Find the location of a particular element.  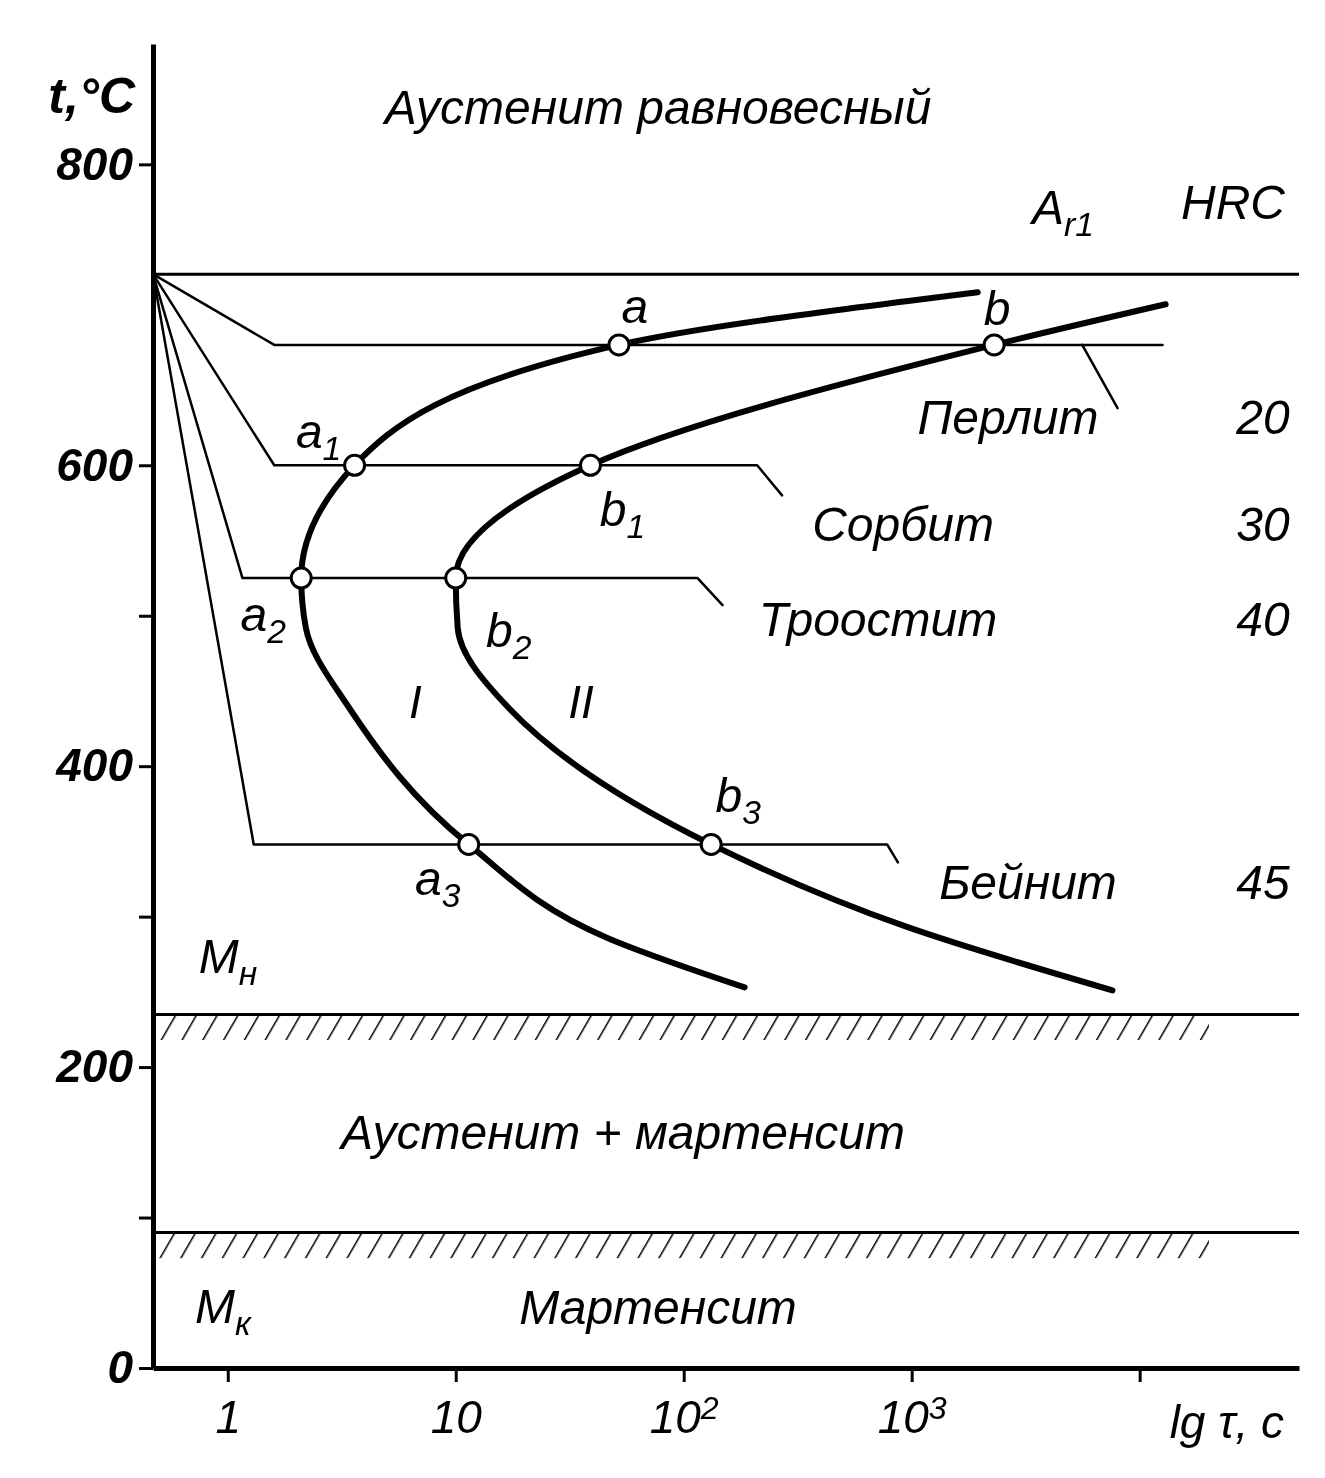

annotation: HRC is located at coordinates (1233, 202).